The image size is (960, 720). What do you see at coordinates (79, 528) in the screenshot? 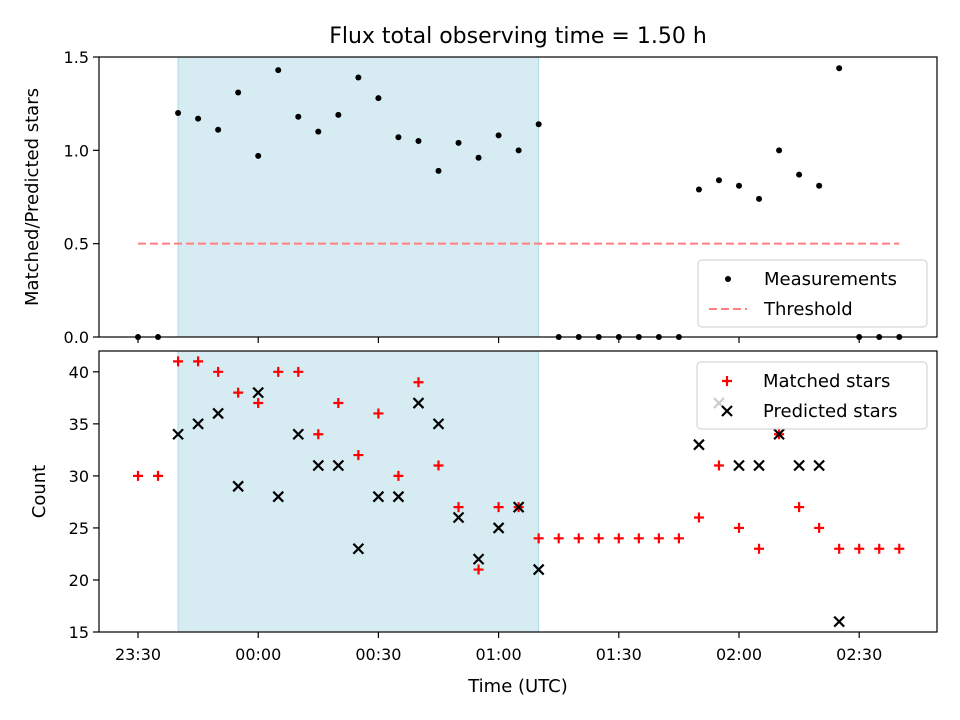
I see `y-tick-label: 25` at bounding box center [79, 528].